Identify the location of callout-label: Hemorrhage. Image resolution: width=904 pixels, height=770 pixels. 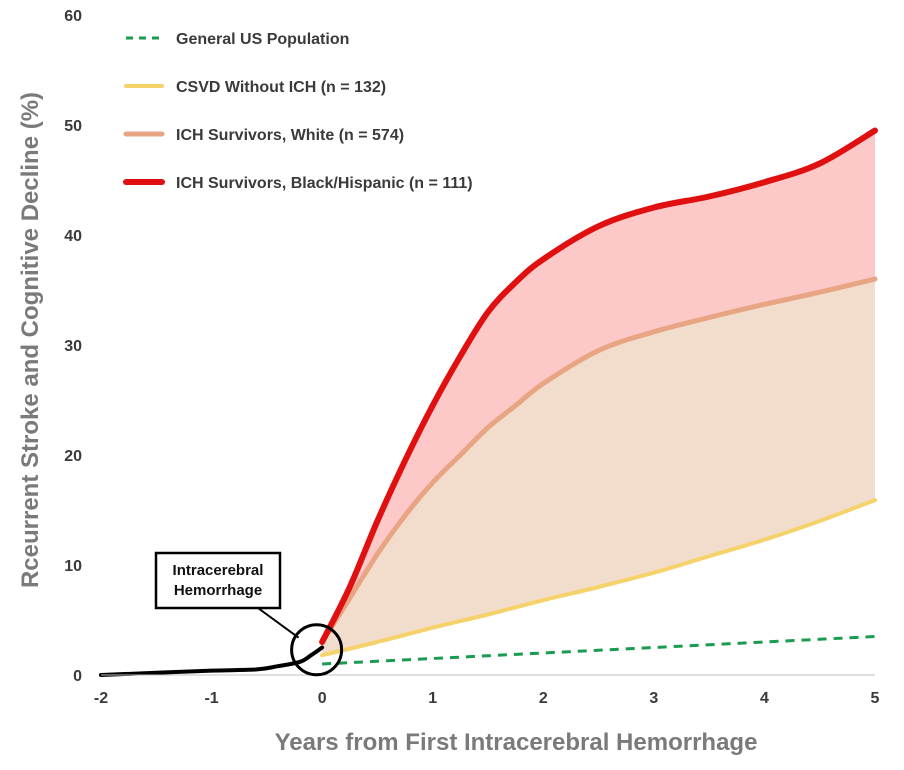
(218, 590).